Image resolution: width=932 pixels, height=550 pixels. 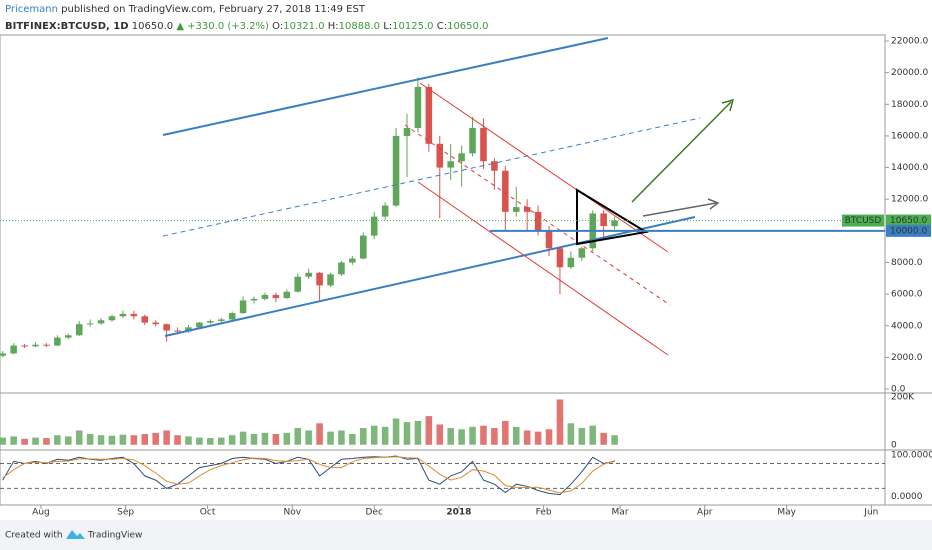 What do you see at coordinates (412, 26) in the screenshot?
I see `ohlc-value: 10125.0` at bounding box center [412, 26].